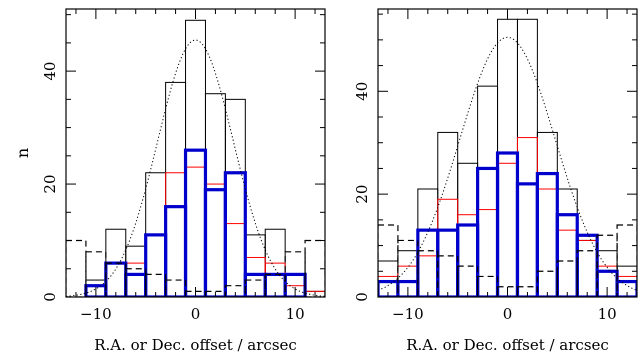 Image resolution: width=644 pixels, height=356 pixels. I want to click on series-thick-blue, so click(195, 222).